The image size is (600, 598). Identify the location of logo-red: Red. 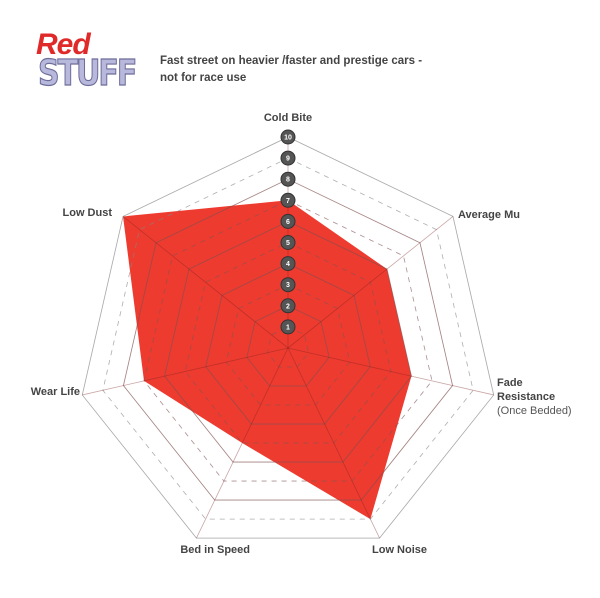
(63, 44).